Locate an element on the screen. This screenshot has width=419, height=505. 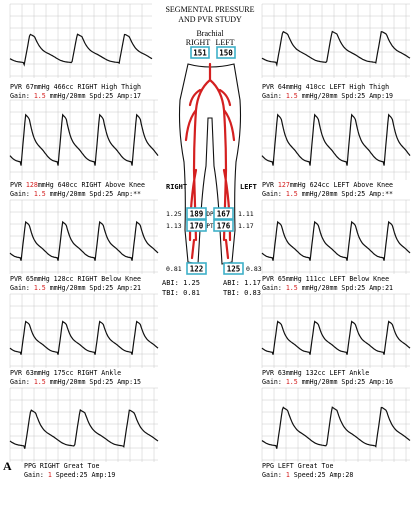
panel-left-ankle is located at coordinates (336, 330).